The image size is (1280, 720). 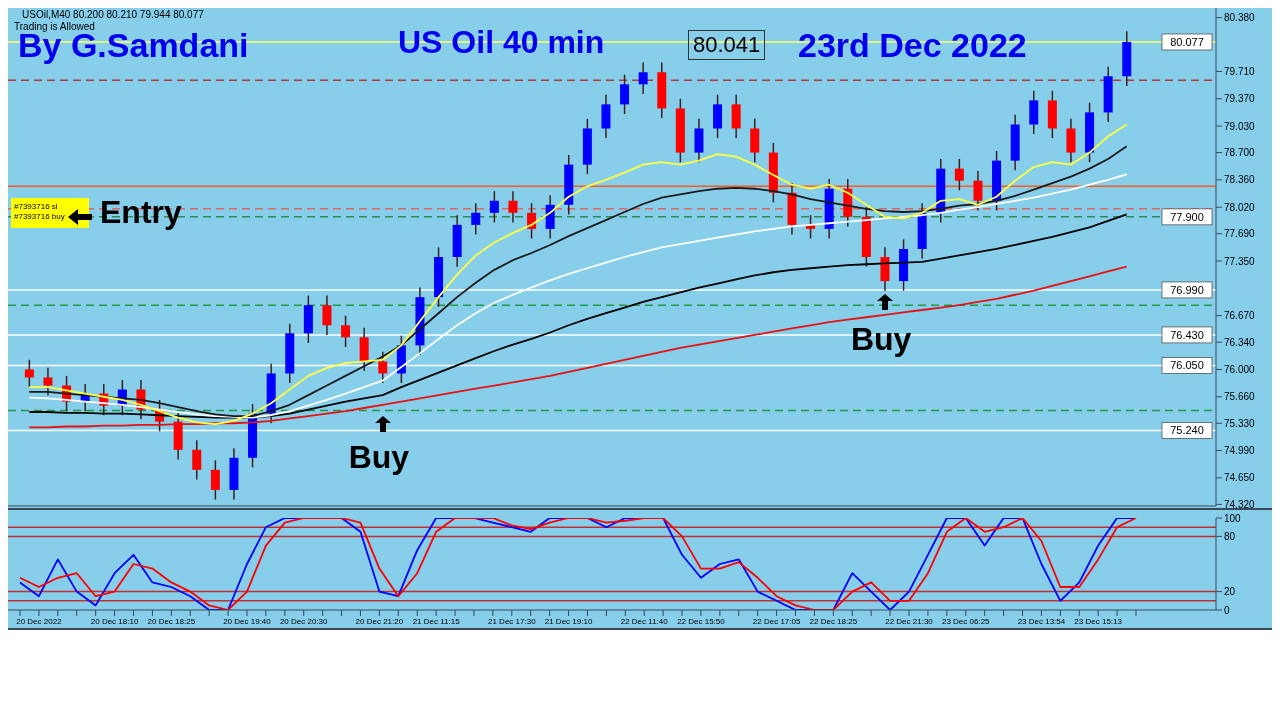 I want to click on y-tick-label: 76.000, so click(x=1240, y=369).